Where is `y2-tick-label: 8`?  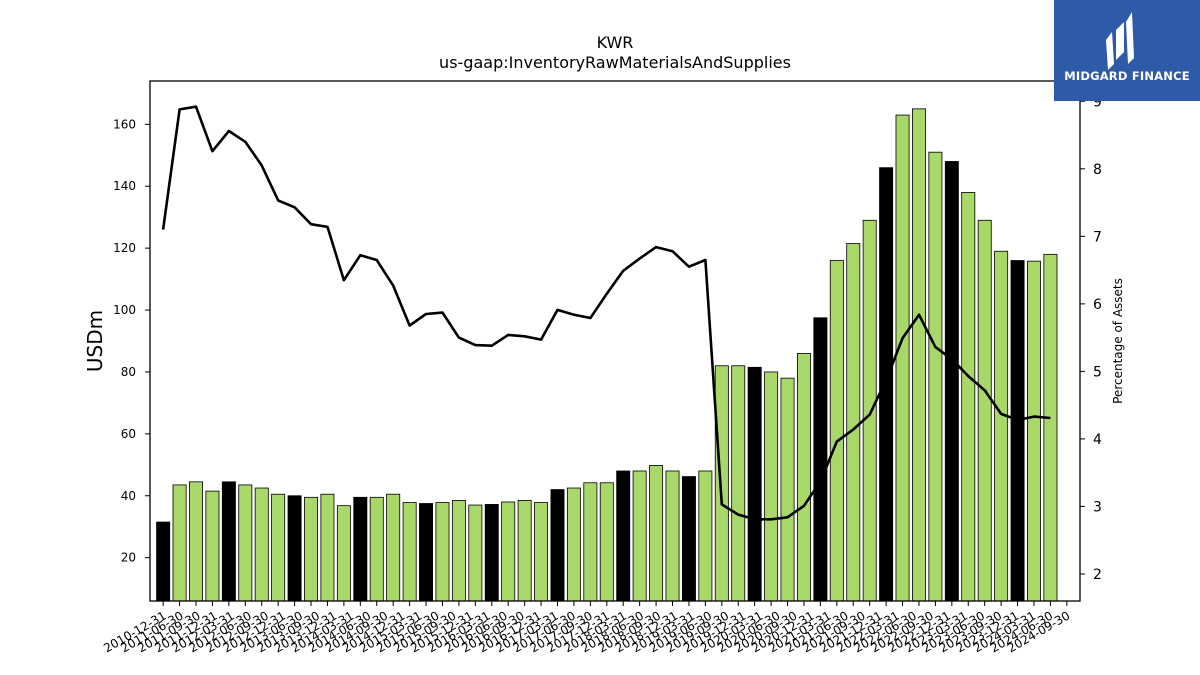 y2-tick-label: 8 is located at coordinates (1097, 170).